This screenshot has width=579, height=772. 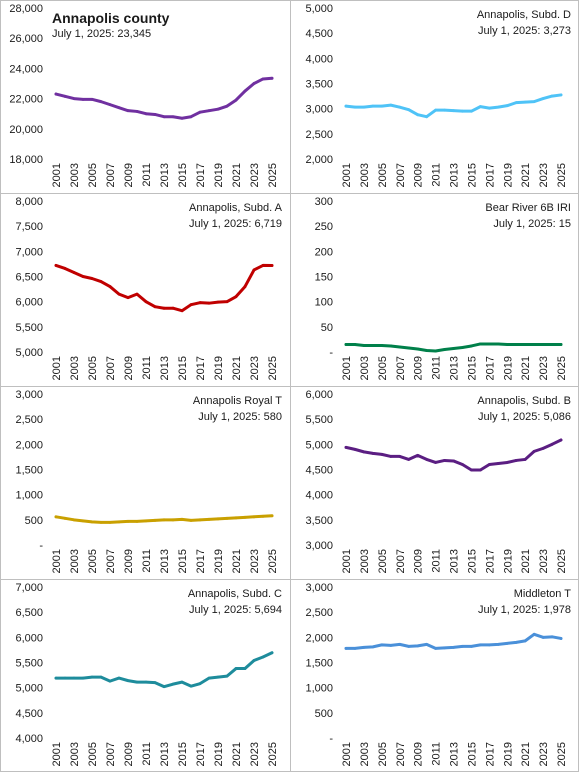 I want to click on x-tick-label: 2013, so click(x=165, y=561).